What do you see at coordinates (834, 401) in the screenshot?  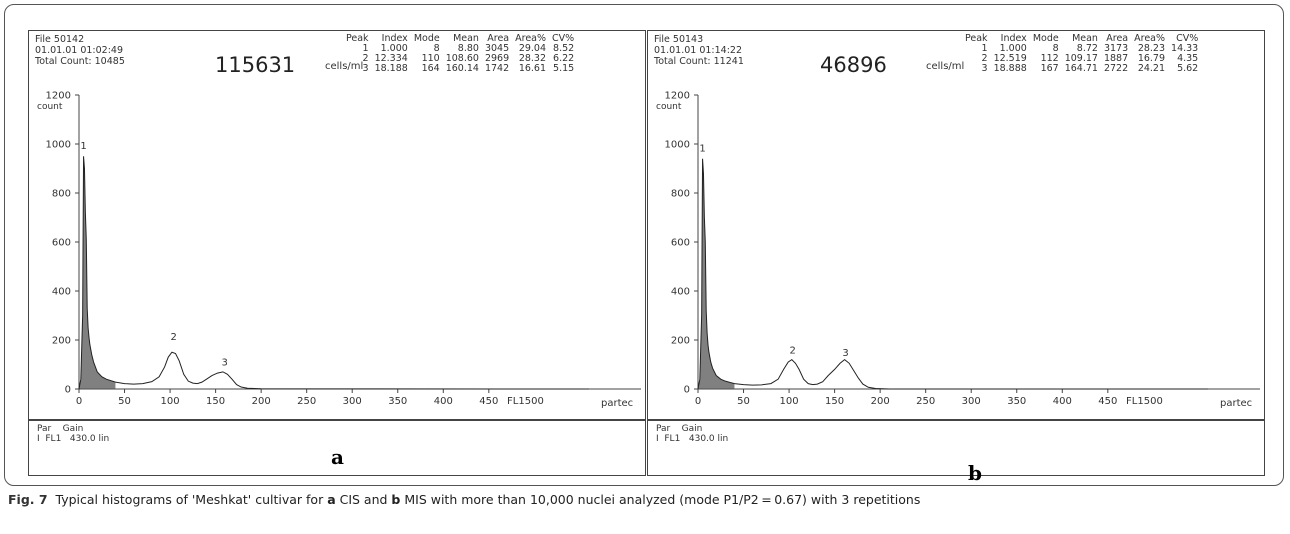 I see `x-tick-label: 150` at bounding box center [834, 401].